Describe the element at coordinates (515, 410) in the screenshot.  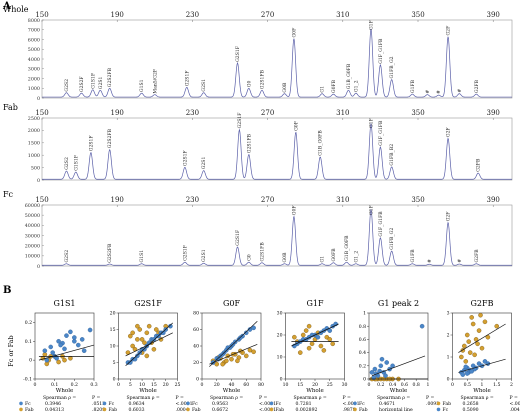
I see `legend-p: .0041` at that location.